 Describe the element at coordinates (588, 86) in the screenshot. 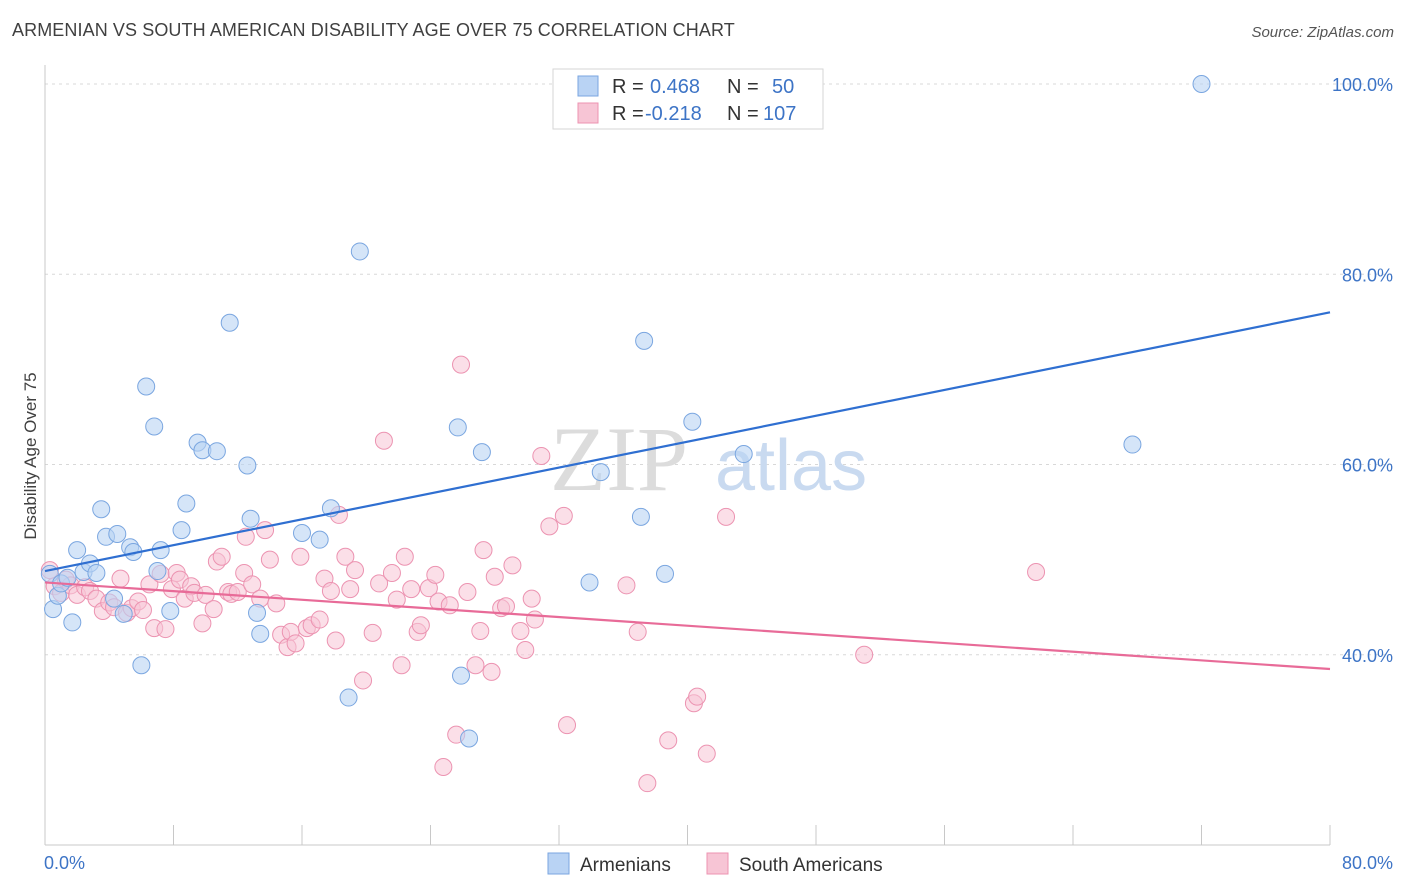

I see `legend-swatch-armenians` at that location.